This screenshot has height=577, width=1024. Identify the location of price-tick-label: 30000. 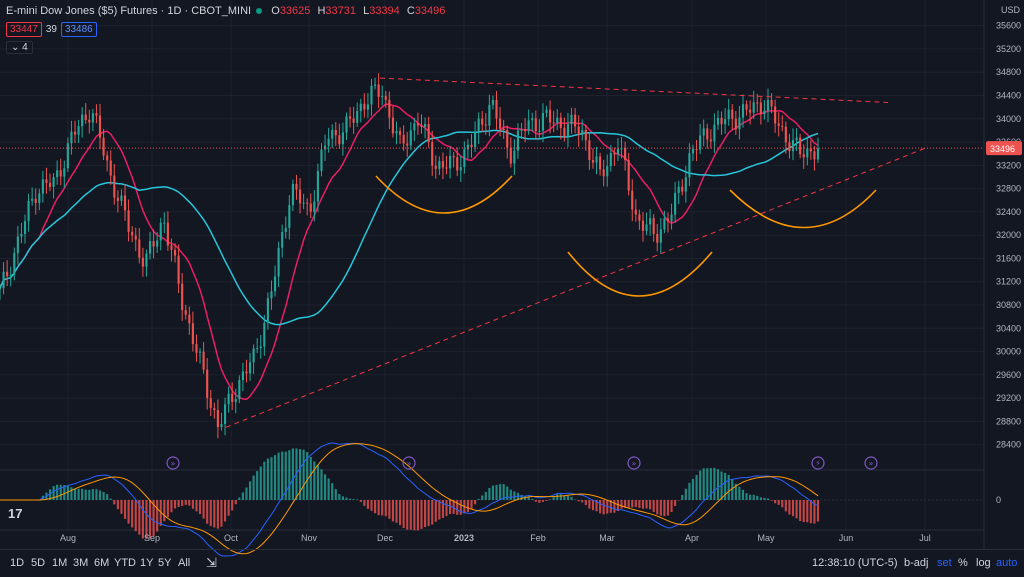
(1008, 352).